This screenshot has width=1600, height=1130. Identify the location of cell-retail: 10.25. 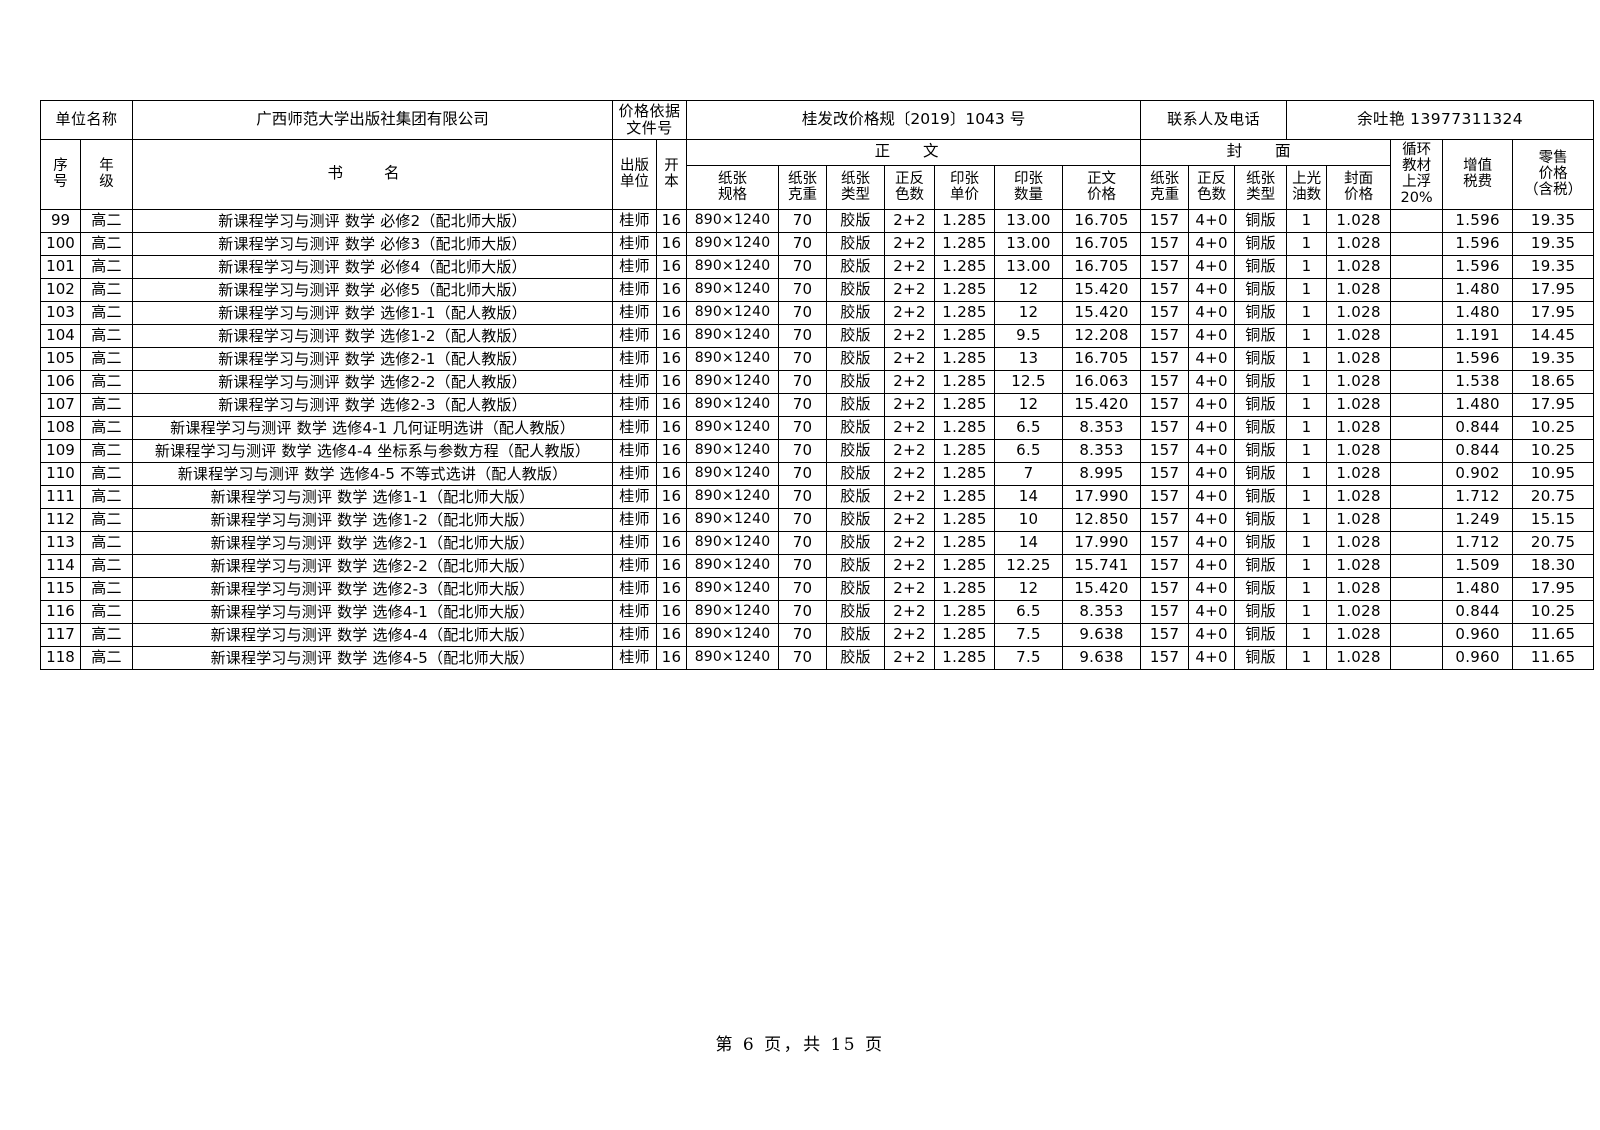
(1553, 450).